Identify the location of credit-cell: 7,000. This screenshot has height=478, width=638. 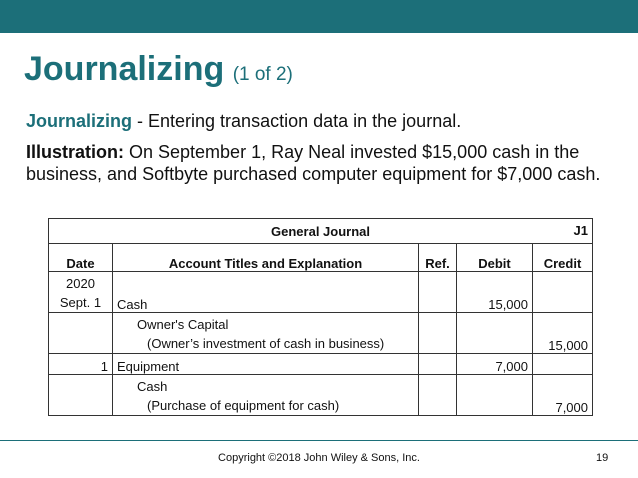
(562, 395).